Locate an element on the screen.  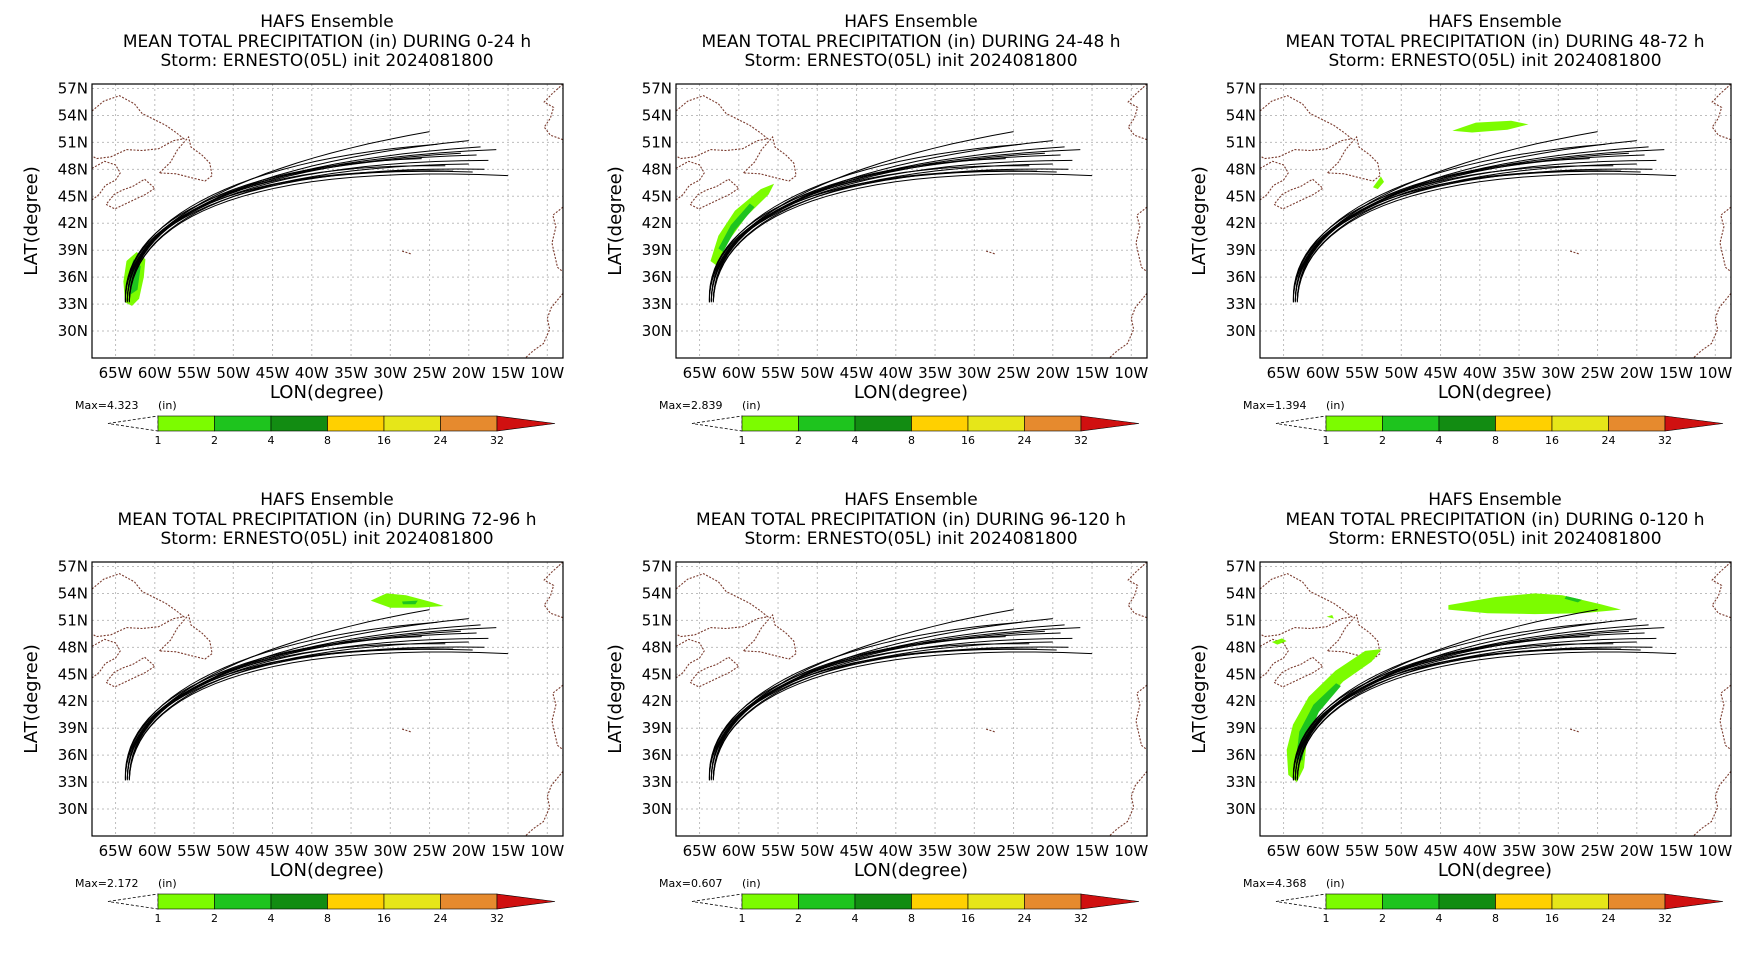
lon-tick-label: 30W is located at coordinates (974, 851).